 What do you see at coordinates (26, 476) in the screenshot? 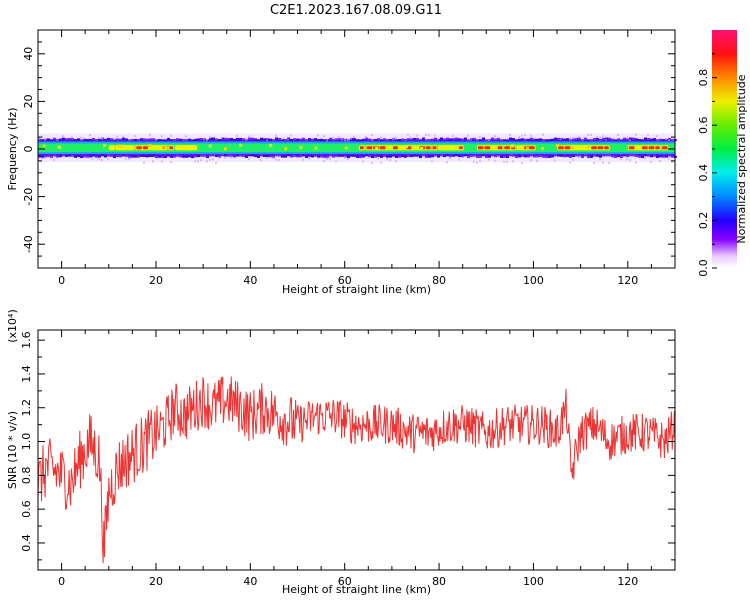
I see `y-tick-label: 0.8` at bounding box center [26, 476].